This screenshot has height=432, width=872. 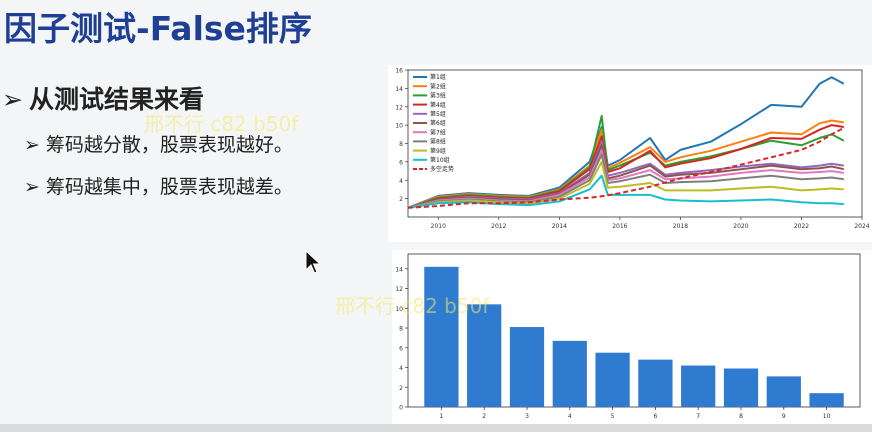 I want to click on mouse-cursor-icon, so click(x=313, y=264).